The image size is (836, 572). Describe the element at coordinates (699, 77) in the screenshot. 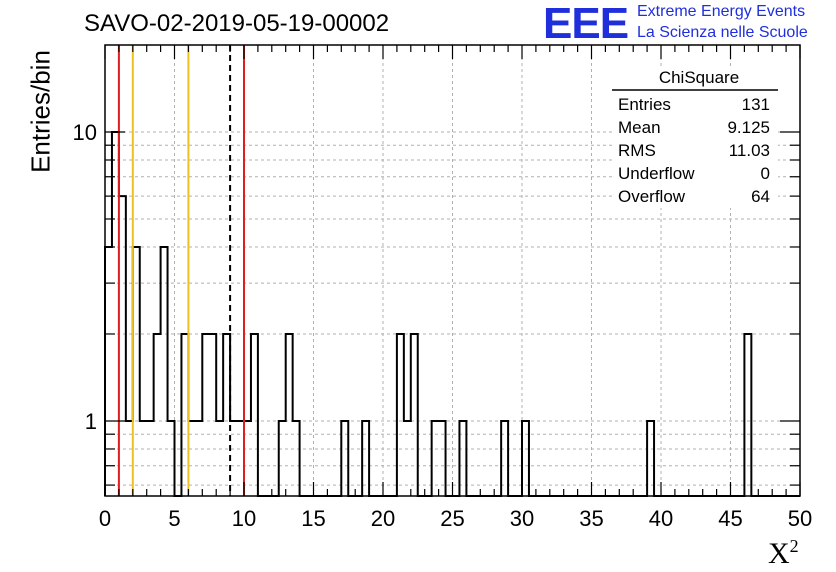

I see `stats-title: ChiSquare` at that location.